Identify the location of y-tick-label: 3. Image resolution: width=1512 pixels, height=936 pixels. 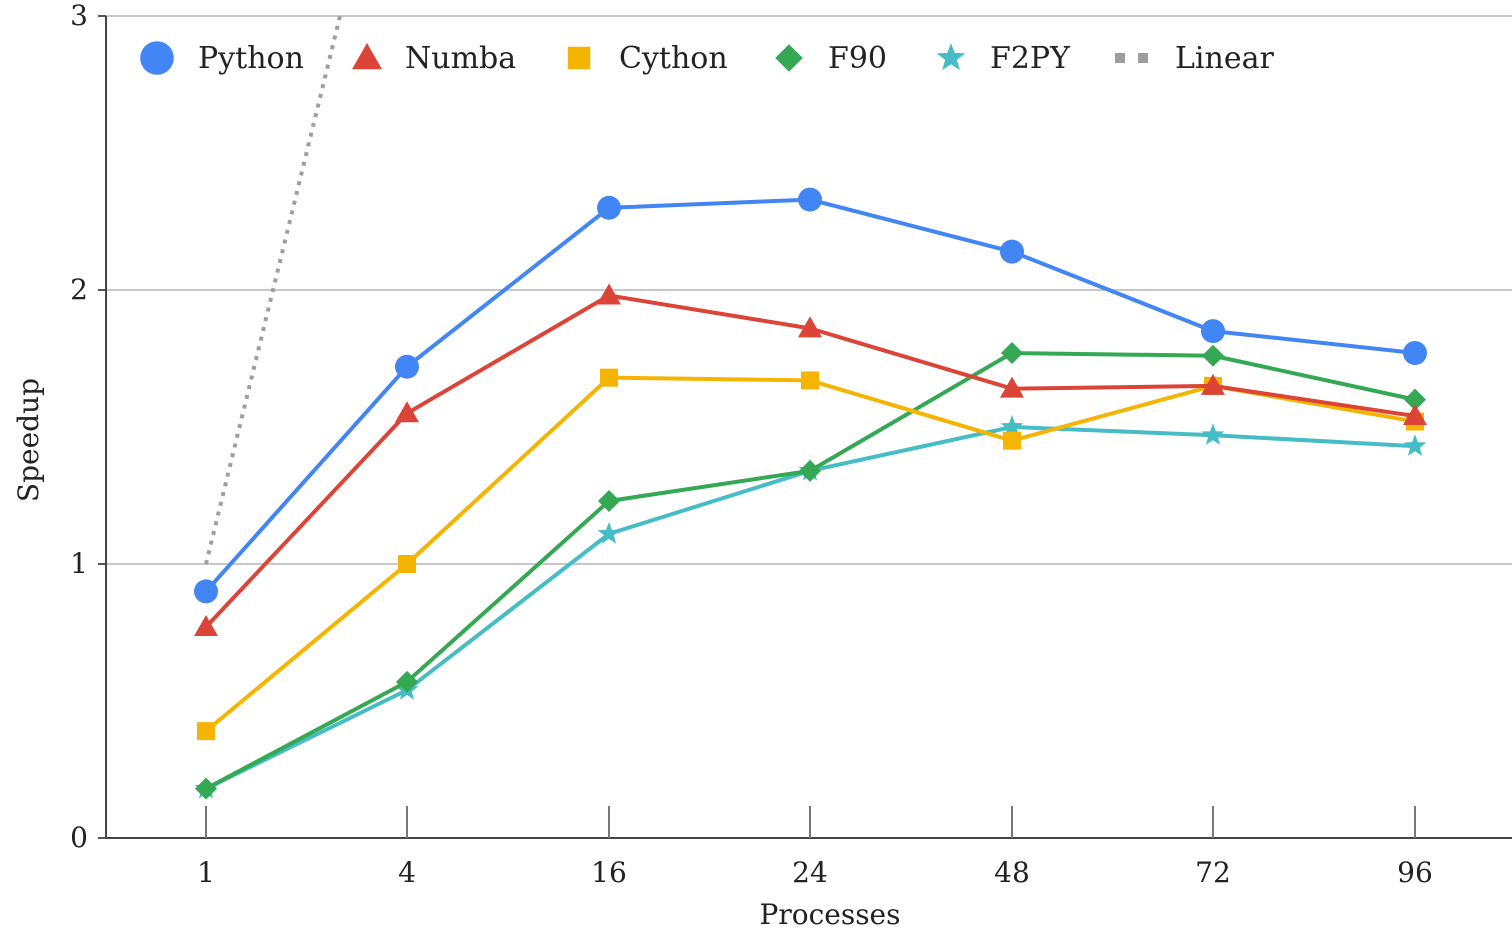
(79, 16).